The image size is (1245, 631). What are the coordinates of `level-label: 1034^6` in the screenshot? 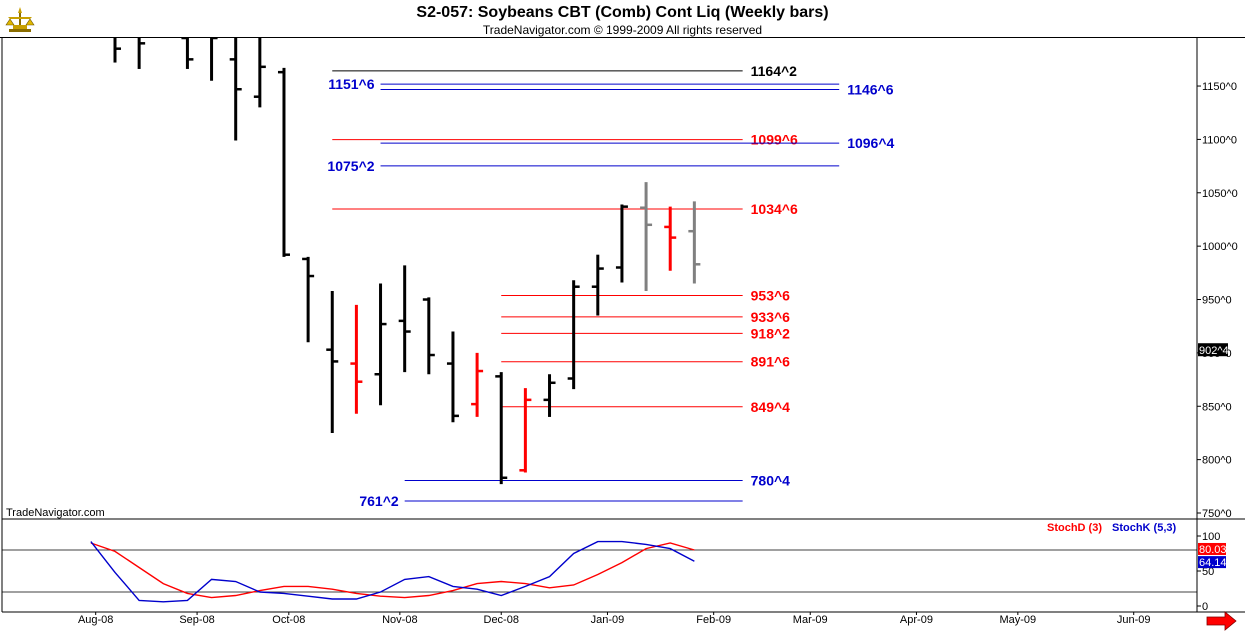 It's located at (774, 209).